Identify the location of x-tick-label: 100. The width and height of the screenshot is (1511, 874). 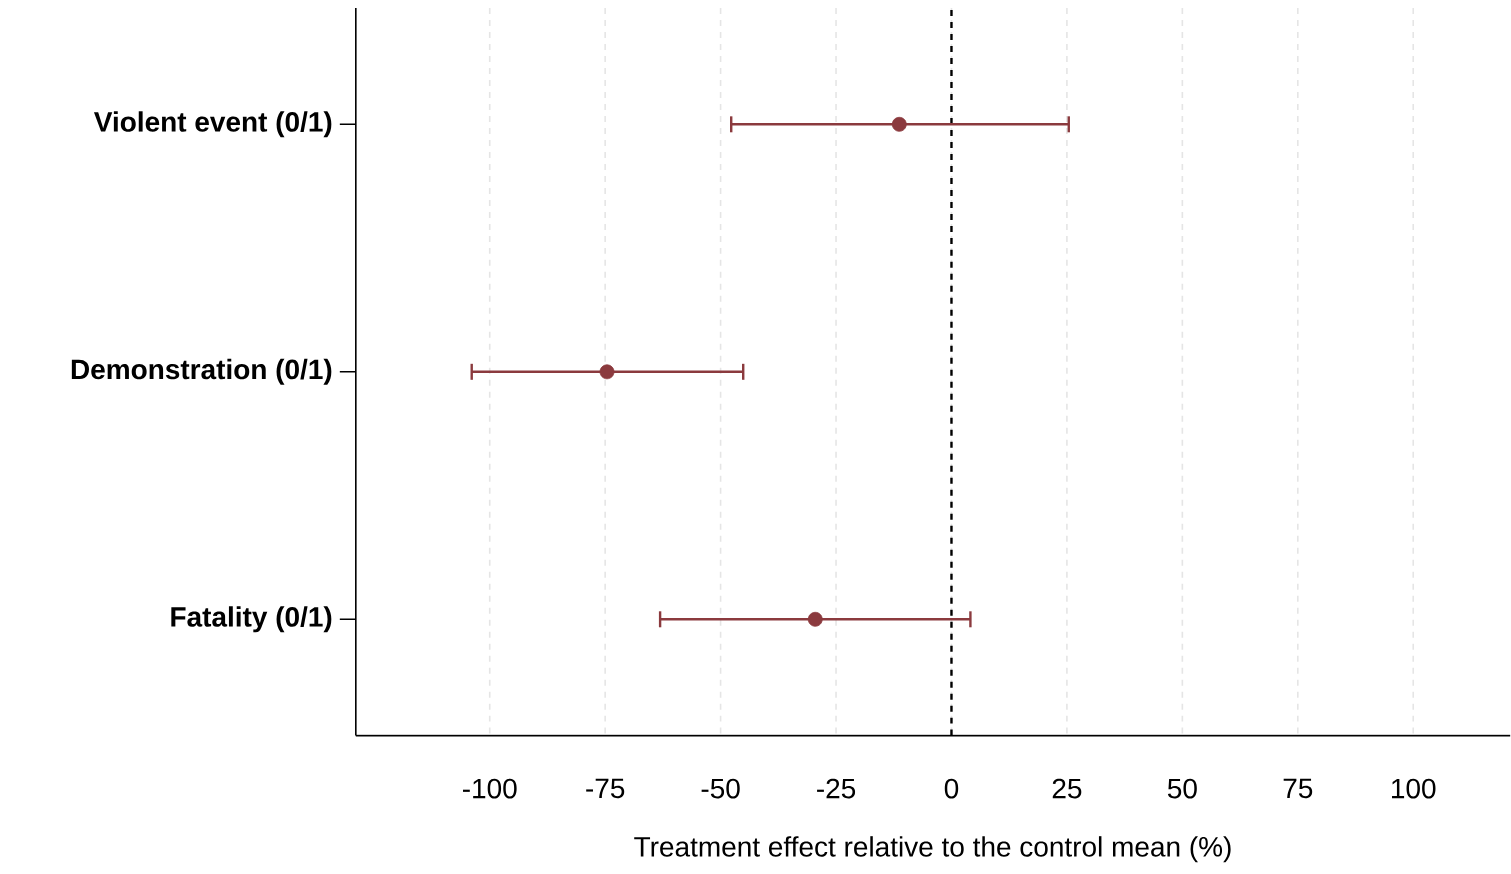
(1414, 788).